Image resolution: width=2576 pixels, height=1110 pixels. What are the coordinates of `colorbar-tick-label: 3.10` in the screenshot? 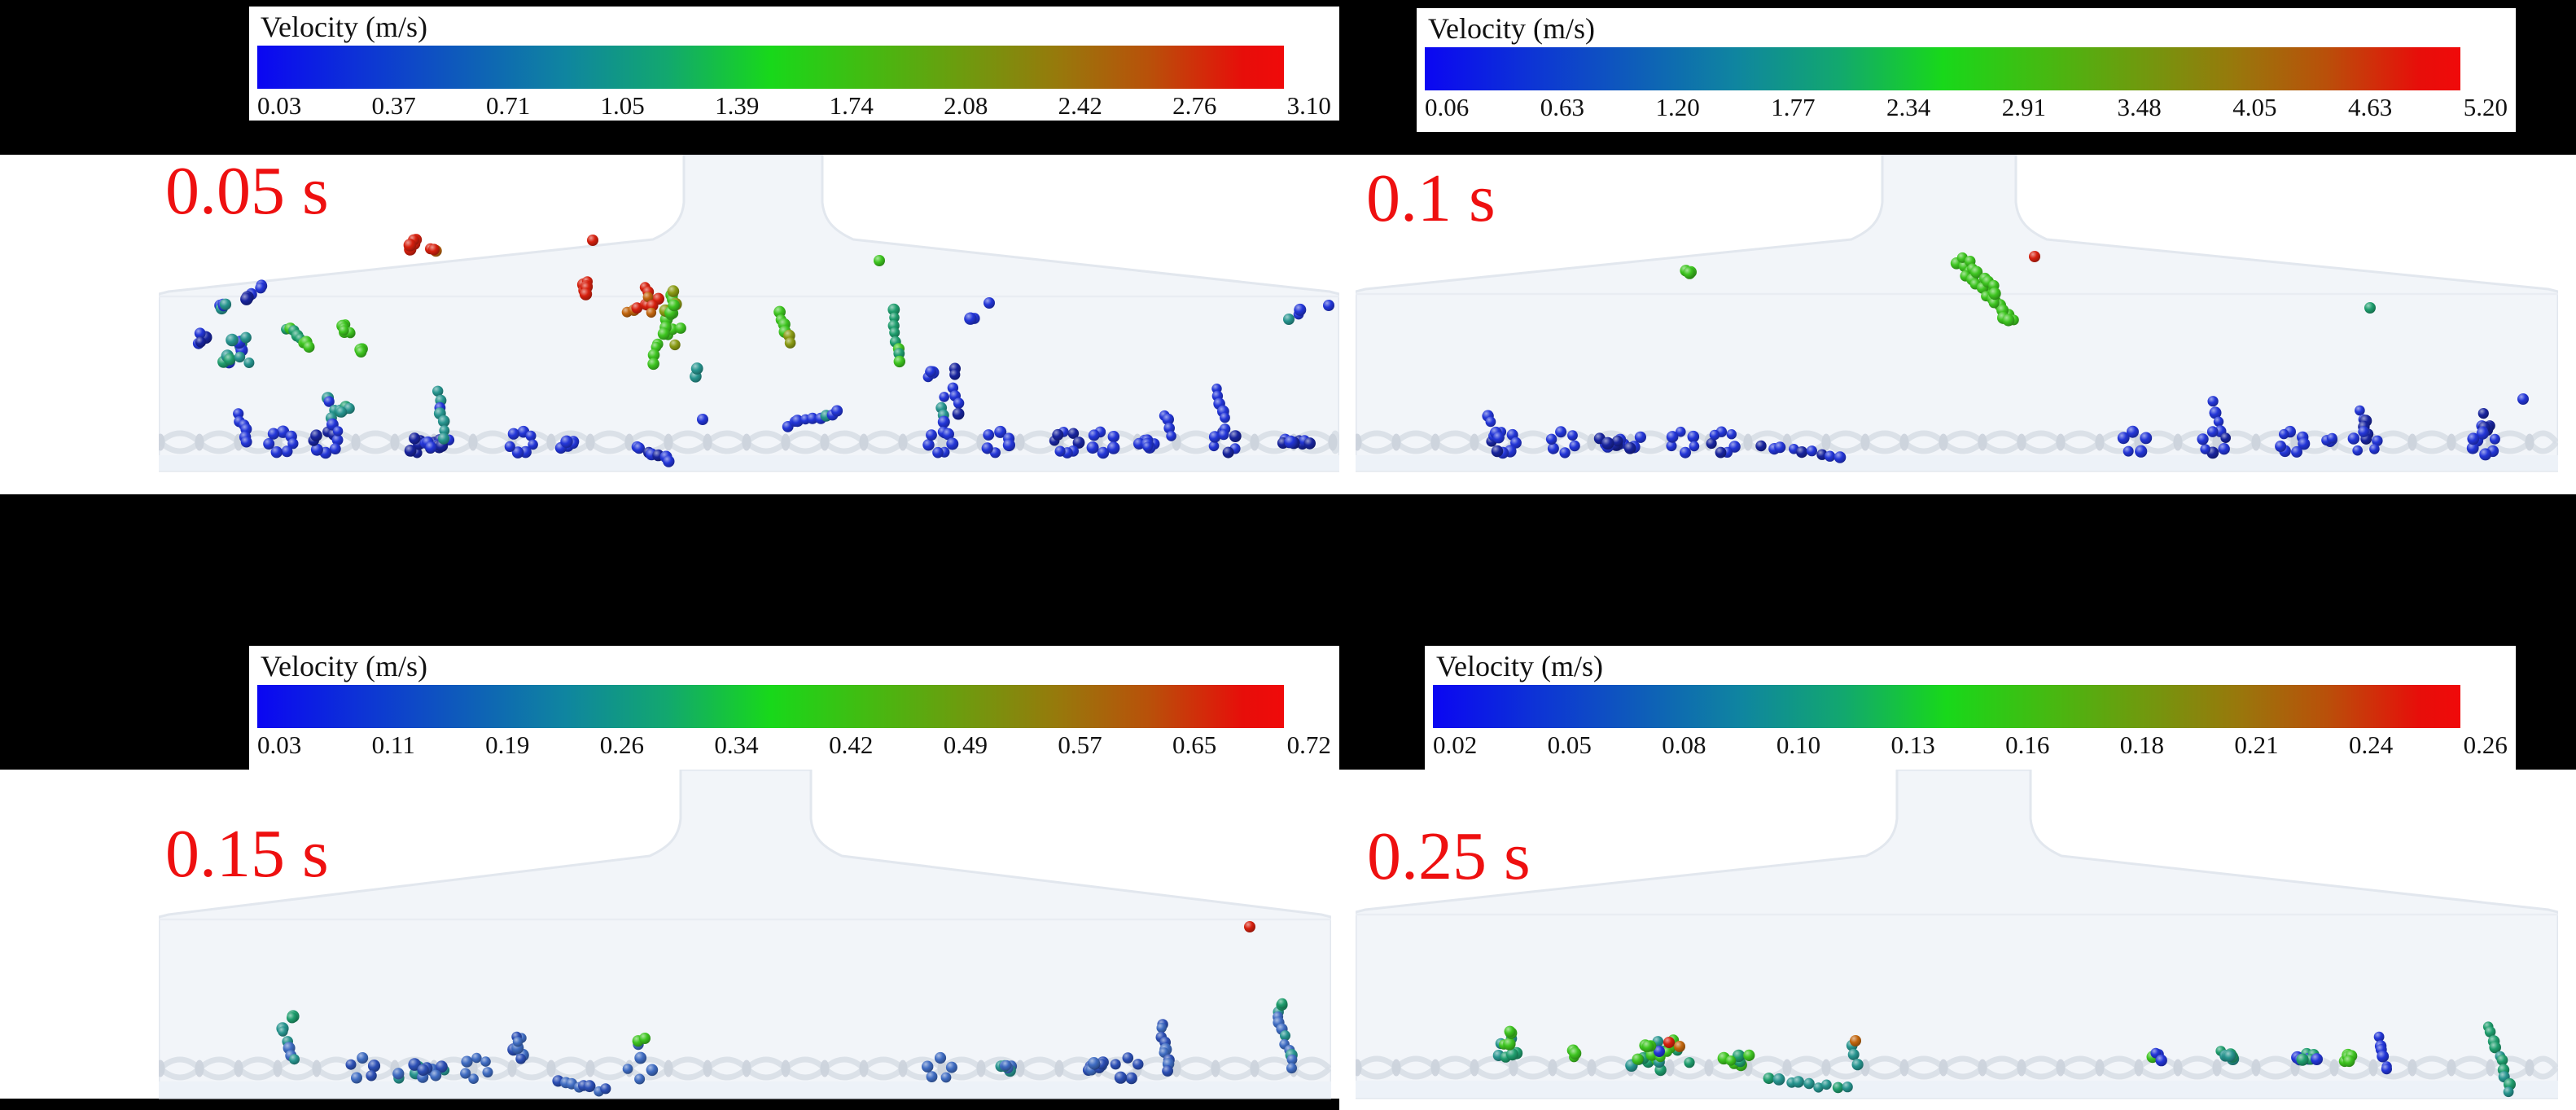 It's located at (1308, 105).